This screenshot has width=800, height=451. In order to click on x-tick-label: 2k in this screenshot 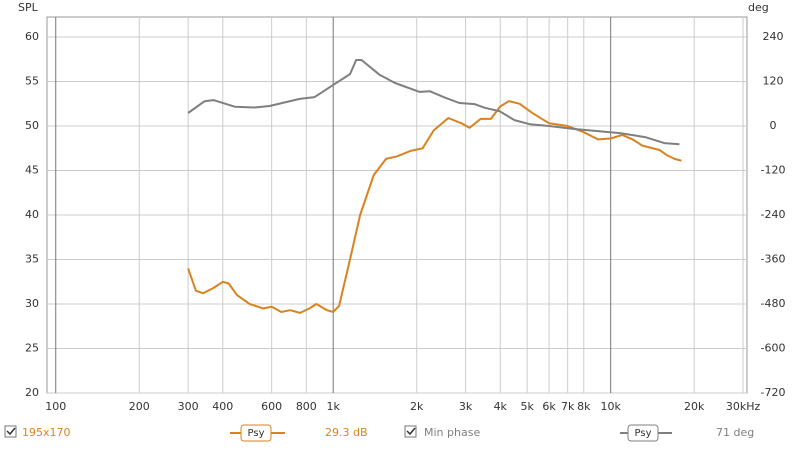, I will do `click(417, 406)`.